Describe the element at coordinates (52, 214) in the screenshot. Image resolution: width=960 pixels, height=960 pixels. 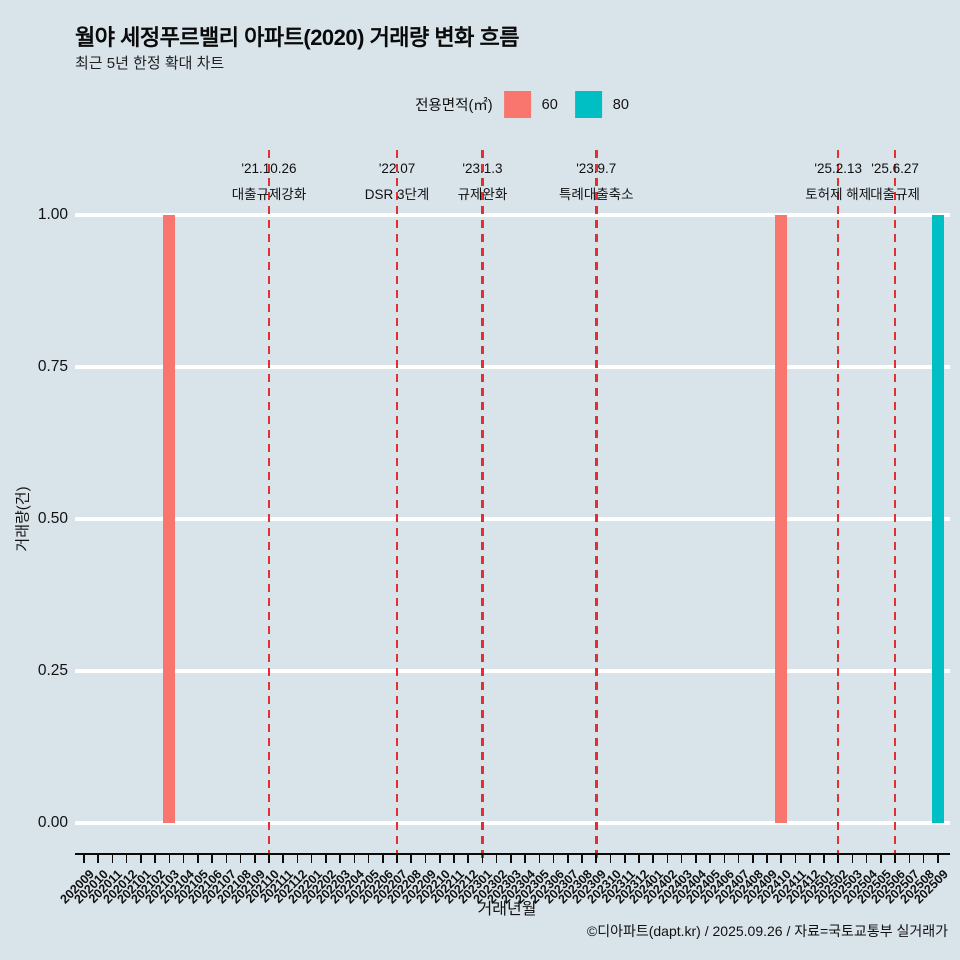
I see `y-tick-label: 1.00` at that location.